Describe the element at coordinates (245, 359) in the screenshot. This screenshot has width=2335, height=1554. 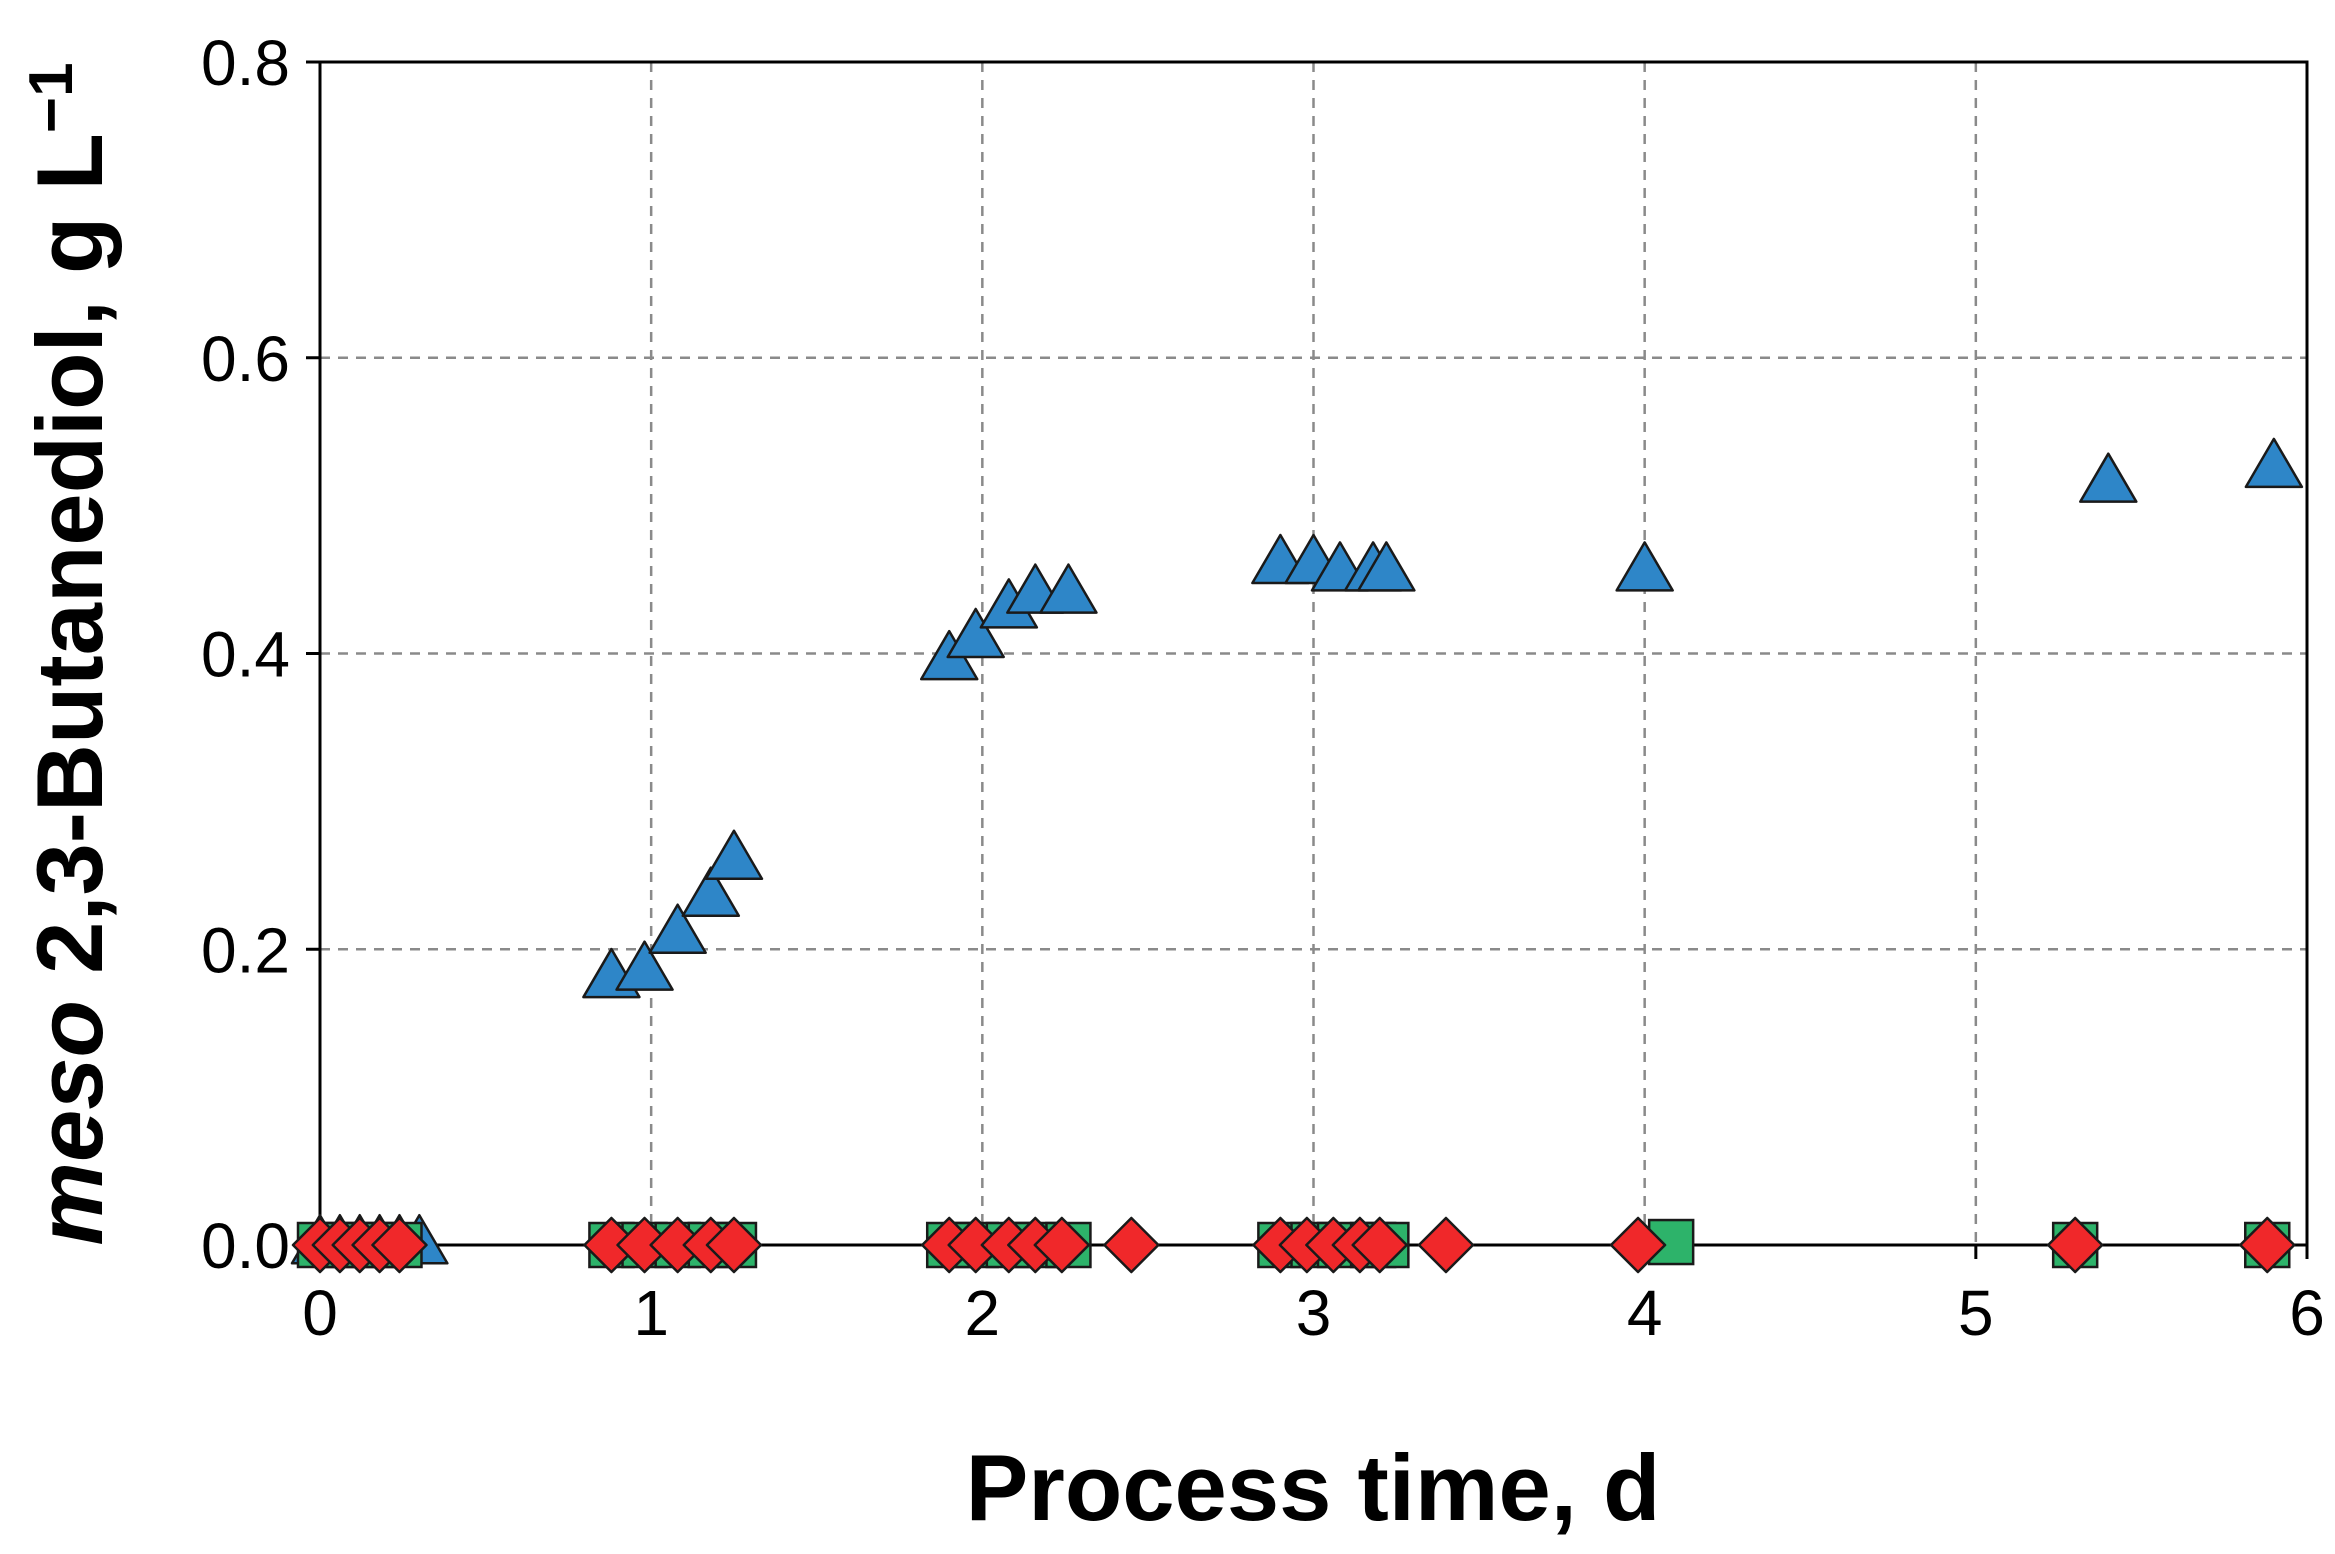
I see `y-tick-label: 0.6` at that location.